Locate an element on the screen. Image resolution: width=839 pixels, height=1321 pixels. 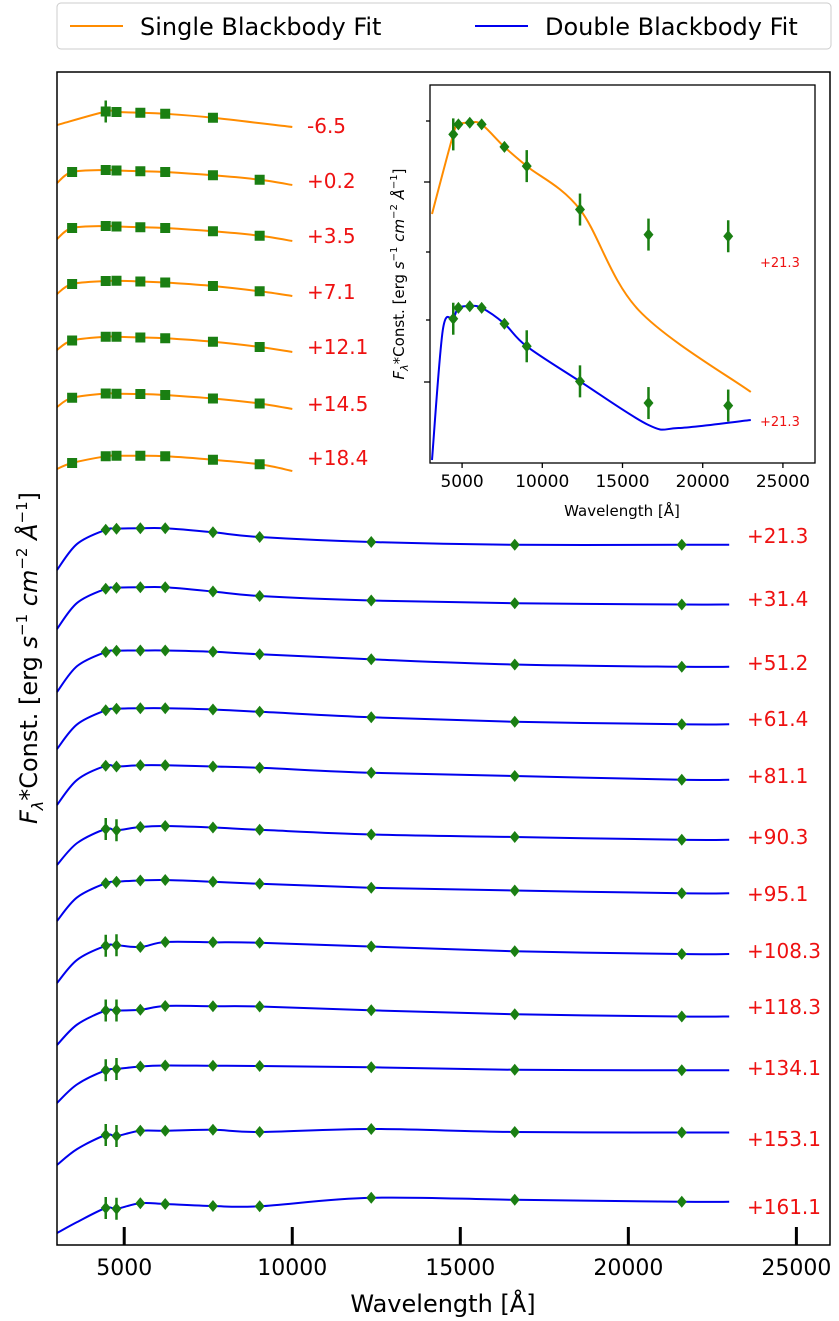
inset-series-layer: +21.3 +21.3 is located at coordinates (615, 288).